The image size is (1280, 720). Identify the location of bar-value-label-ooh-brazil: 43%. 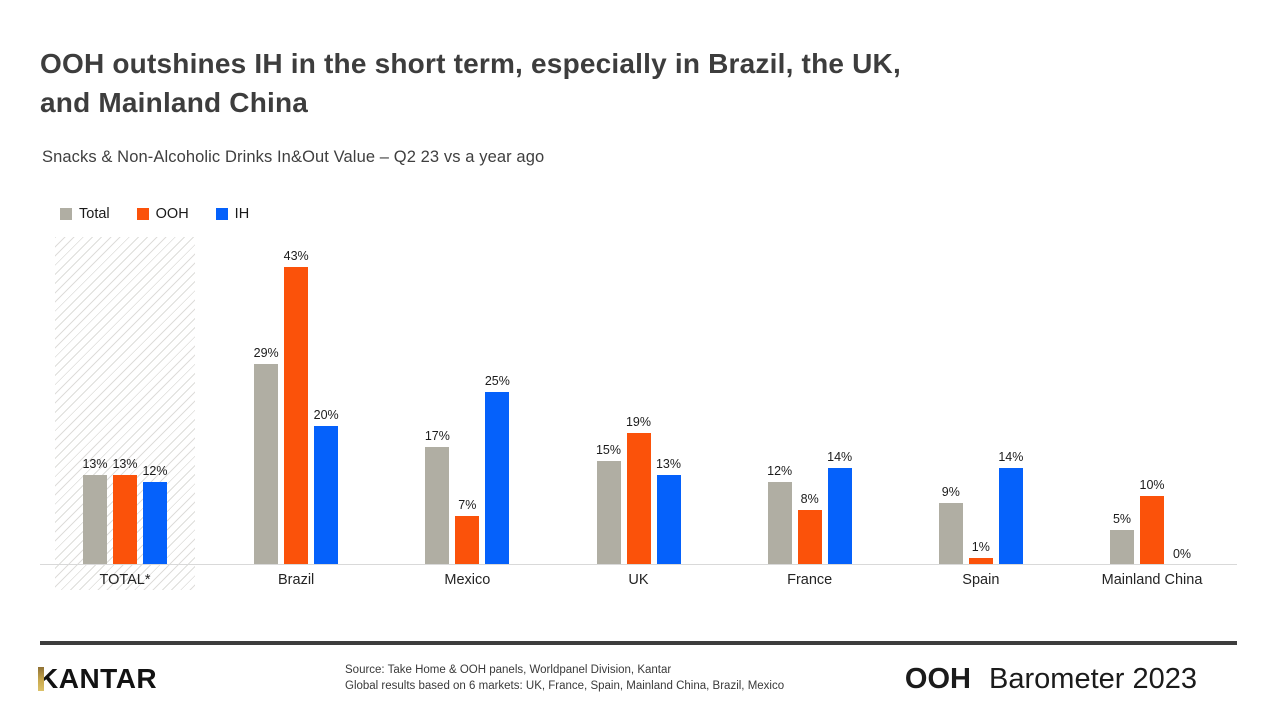
(296, 256).